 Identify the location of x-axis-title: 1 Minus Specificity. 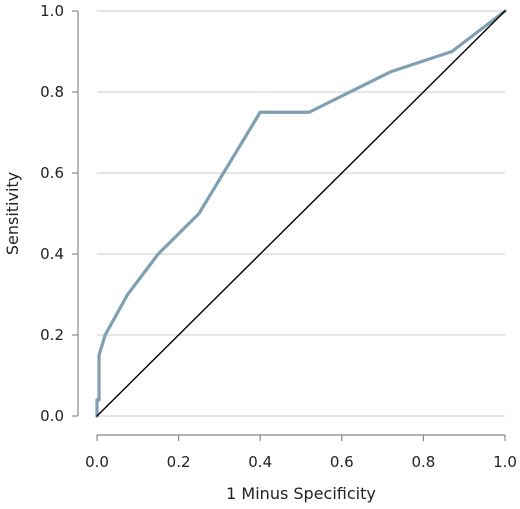
(301, 493).